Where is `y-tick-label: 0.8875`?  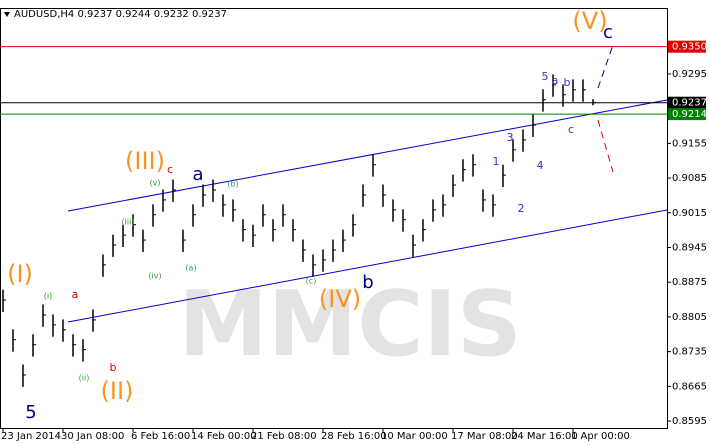 y-tick-label: 0.8875 is located at coordinates (689, 282).